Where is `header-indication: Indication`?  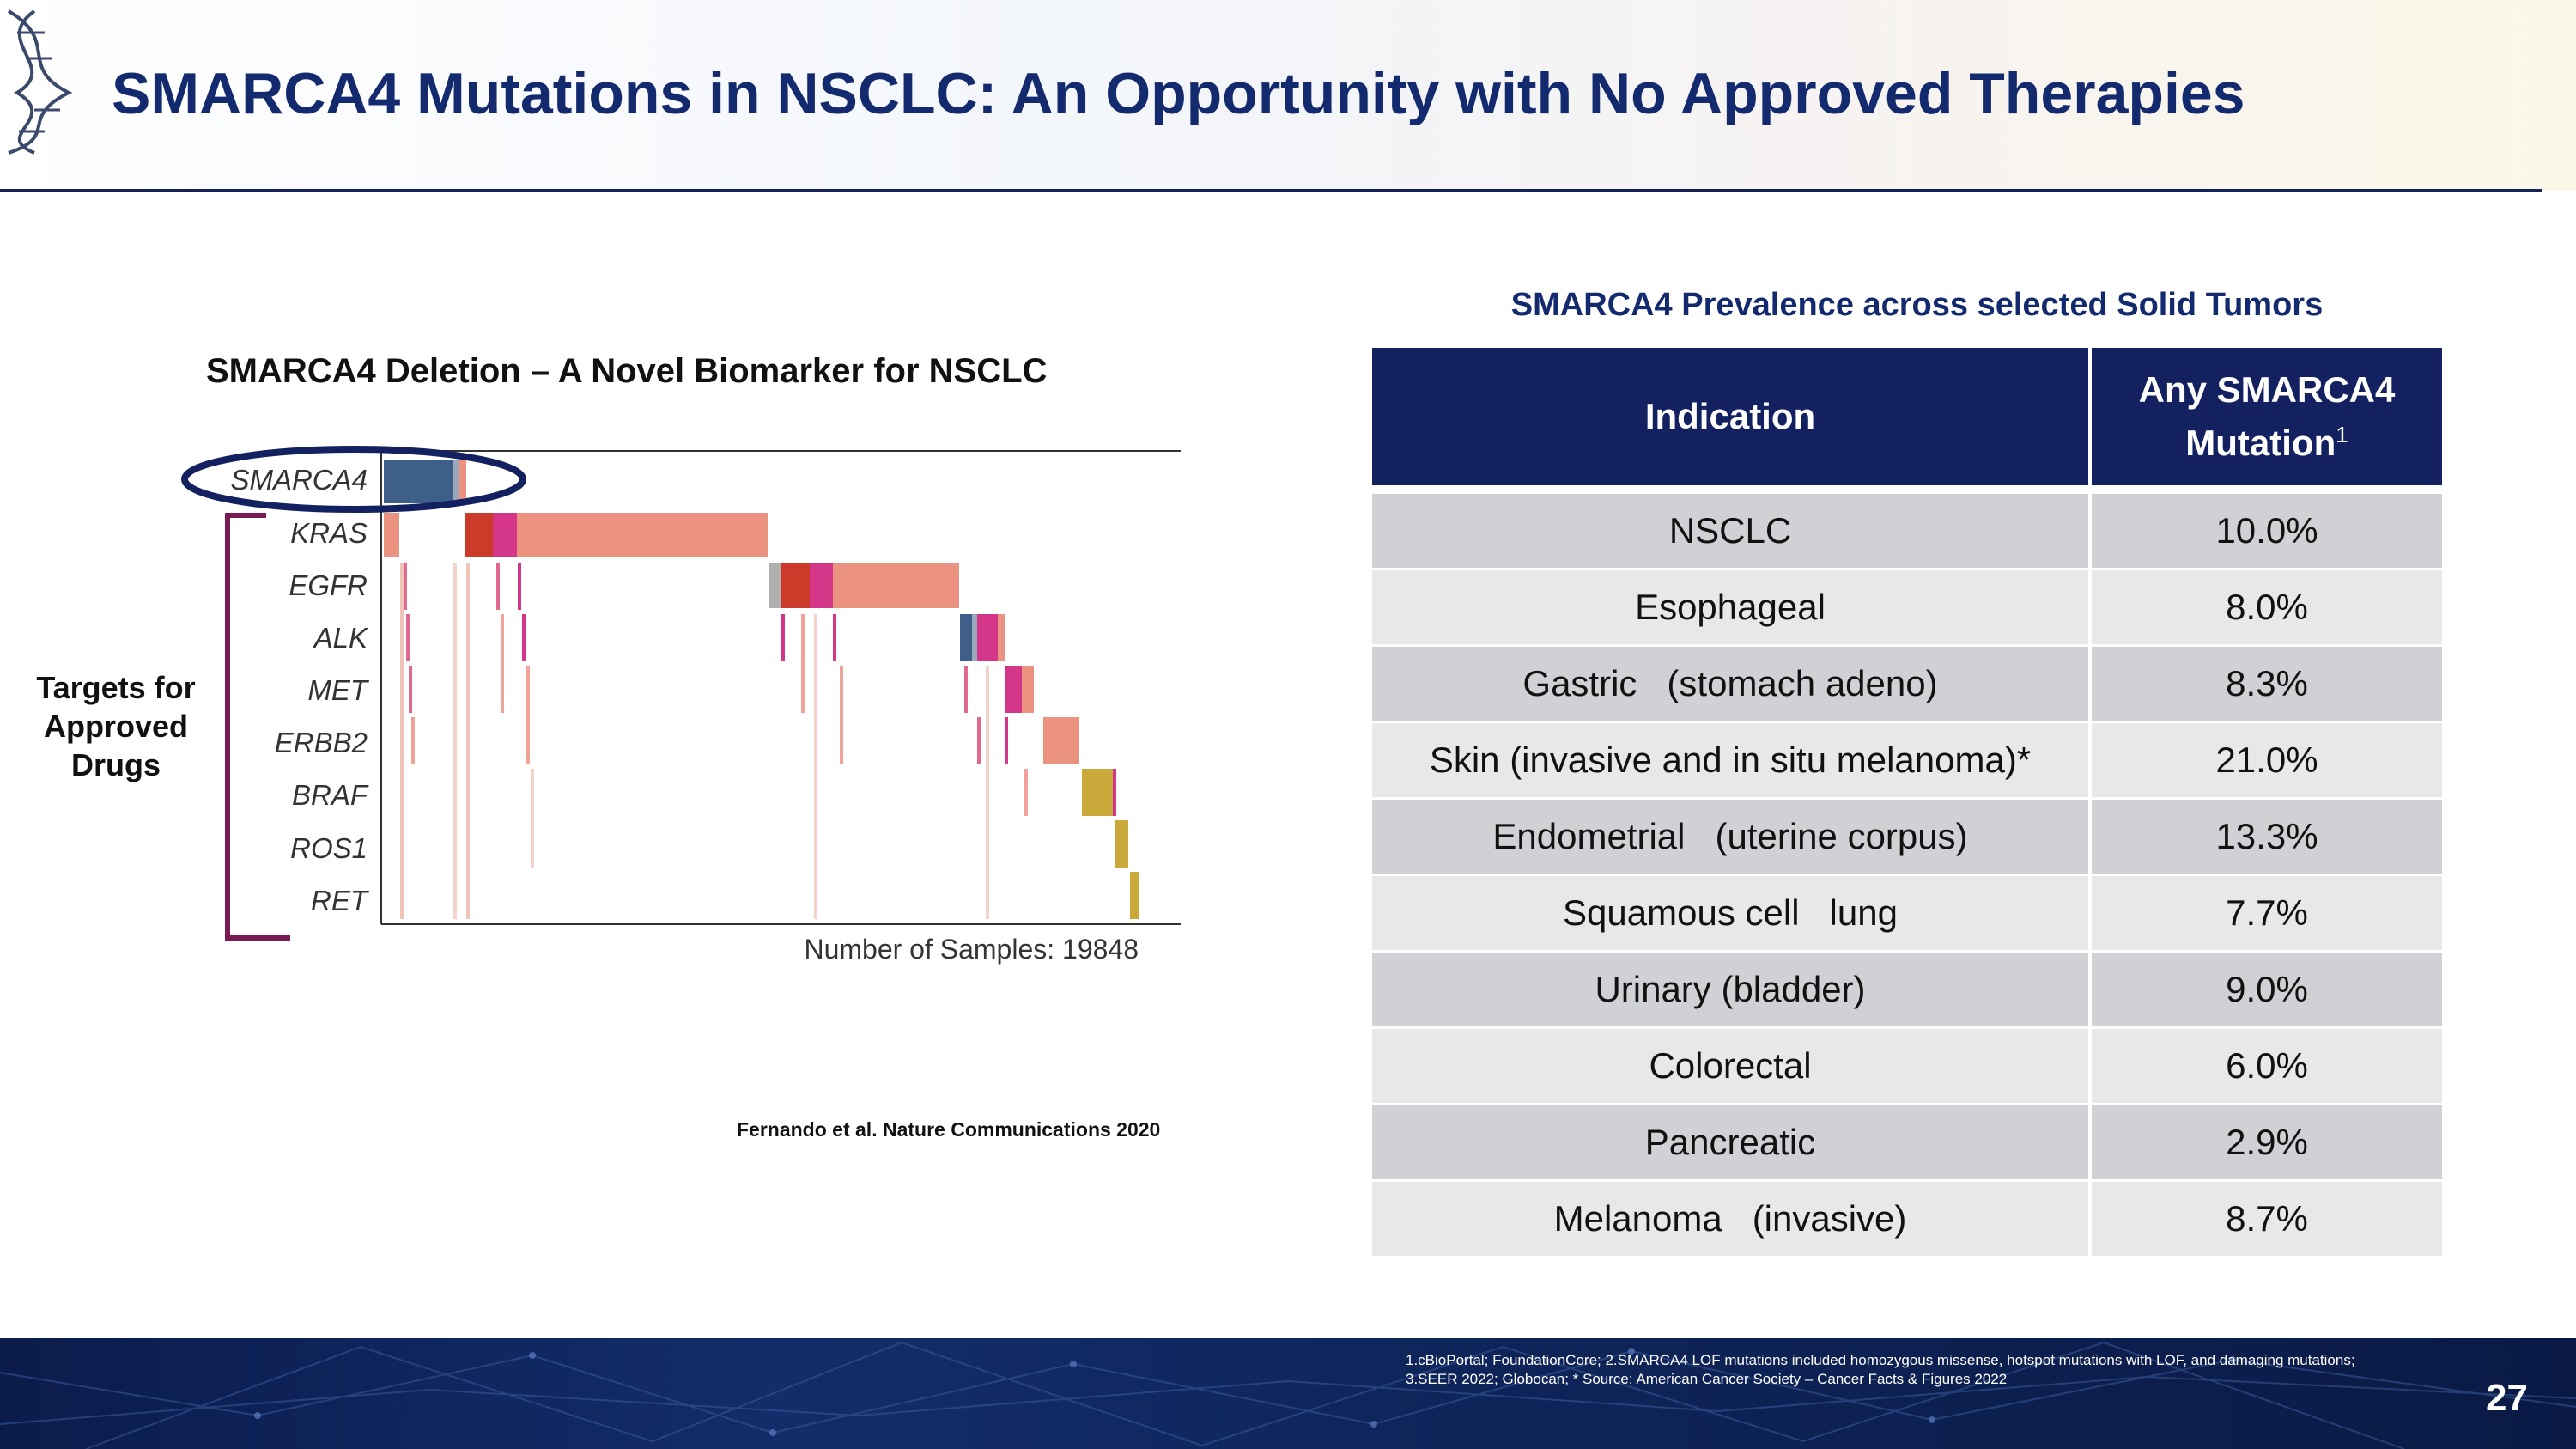 header-indication: Indication is located at coordinates (1732, 416).